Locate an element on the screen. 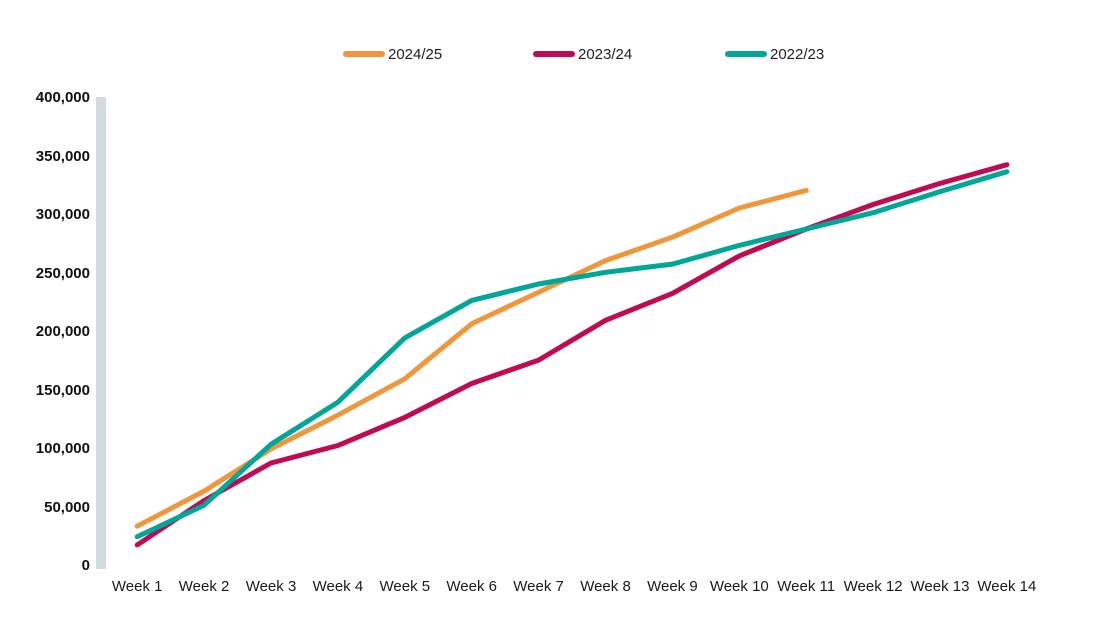 This screenshot has width=1095, height=634. y-tick-label: 300,000 is located at coordinates (62, 214).